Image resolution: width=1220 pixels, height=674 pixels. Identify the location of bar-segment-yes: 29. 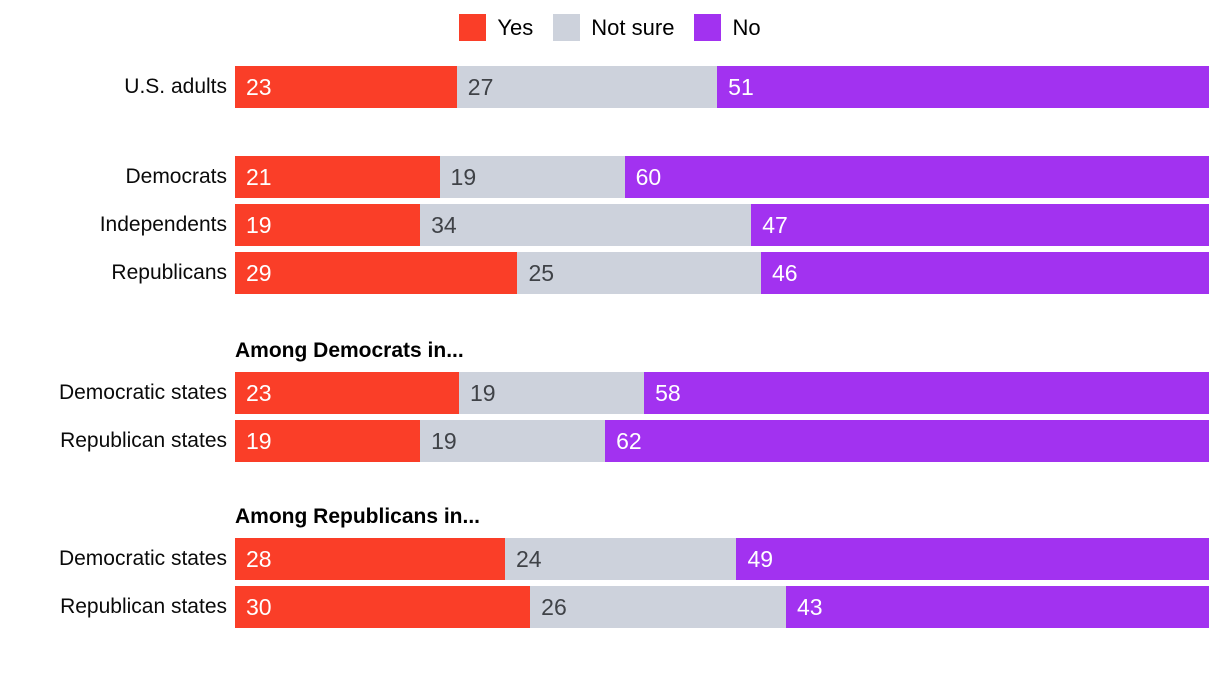
(376, 273).